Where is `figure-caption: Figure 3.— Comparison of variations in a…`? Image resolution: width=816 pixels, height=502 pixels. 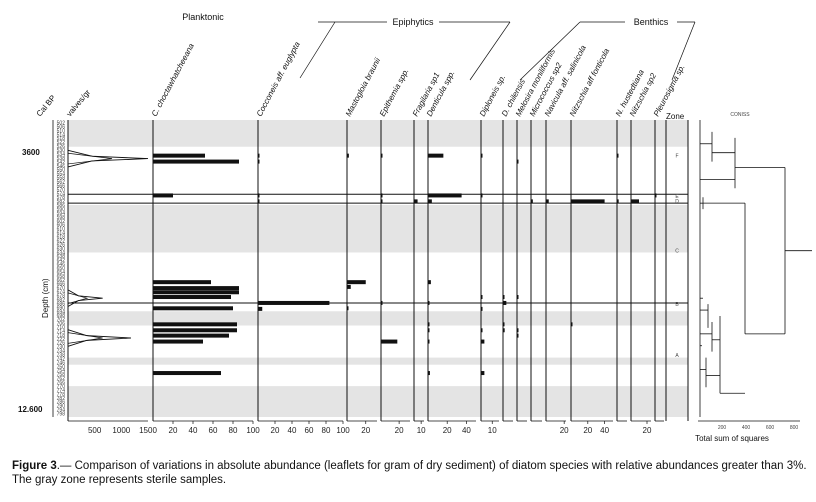 figure-caption: Figure 3.— Comparison of variations in a… is located at coordinates (409, 473).